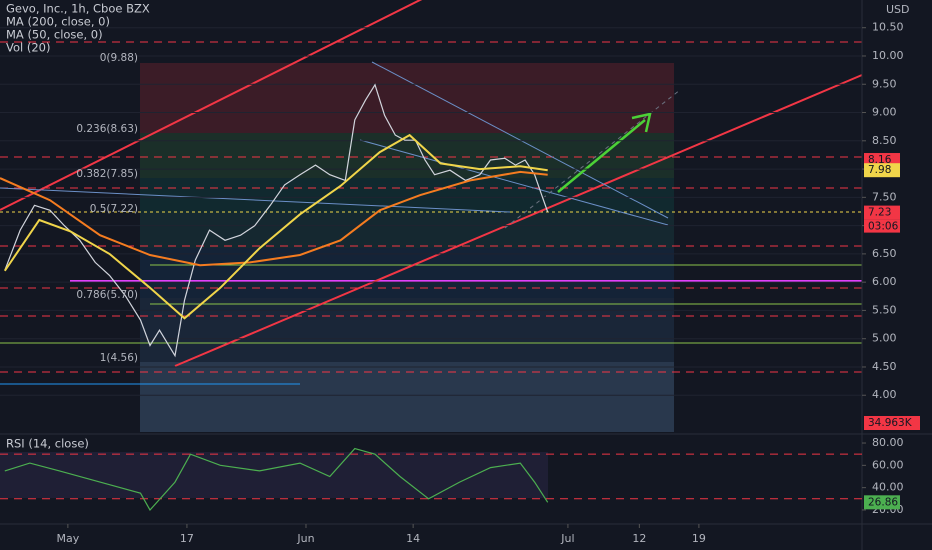  What do you see at coordinates (58, 22) in the screenshot?
I see `legend-ma200: MA (200, close, 0)` at bounding box center [58, 22].